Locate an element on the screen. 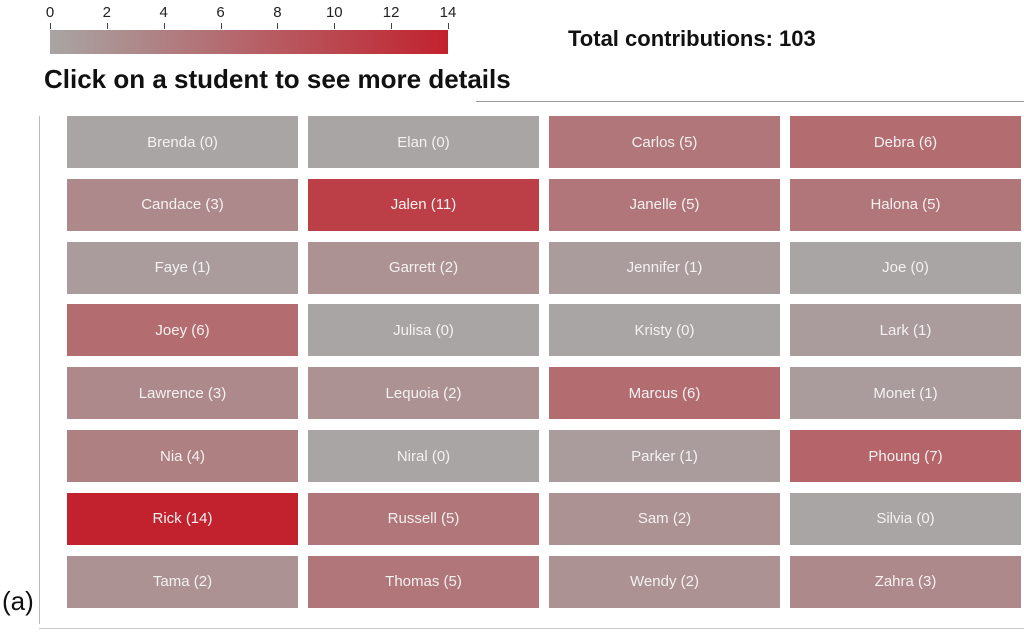  student-tile: Thomas (5) is located at coordinates (423, 581).